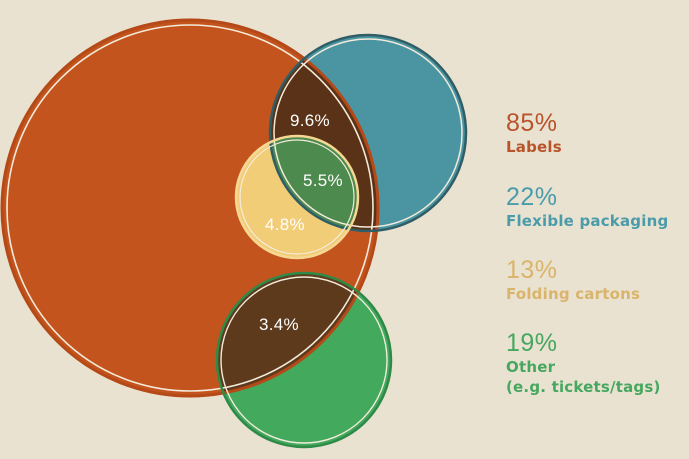 This screenshot has width=689, height=459. What do you see at coordinates (532, 197) in the screenshot?
I see `legend-flexible-percent: 22%` at bounding box center [532, 197].